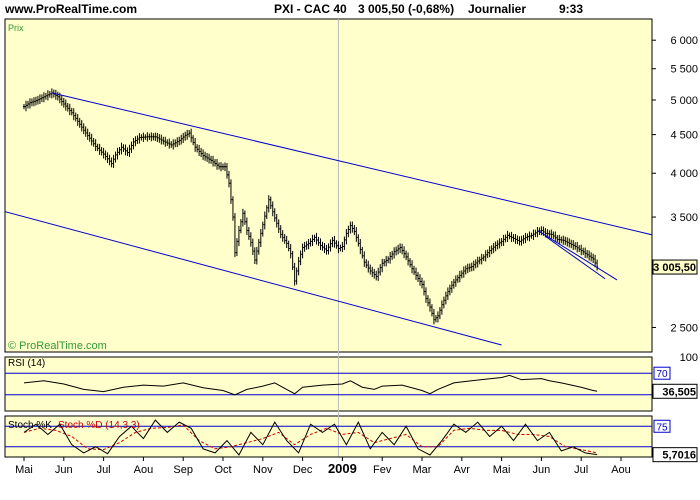 The height and width of the screenshot is (500, 700). I want to click on price-tick-label: 6 000, so click(684, 41).